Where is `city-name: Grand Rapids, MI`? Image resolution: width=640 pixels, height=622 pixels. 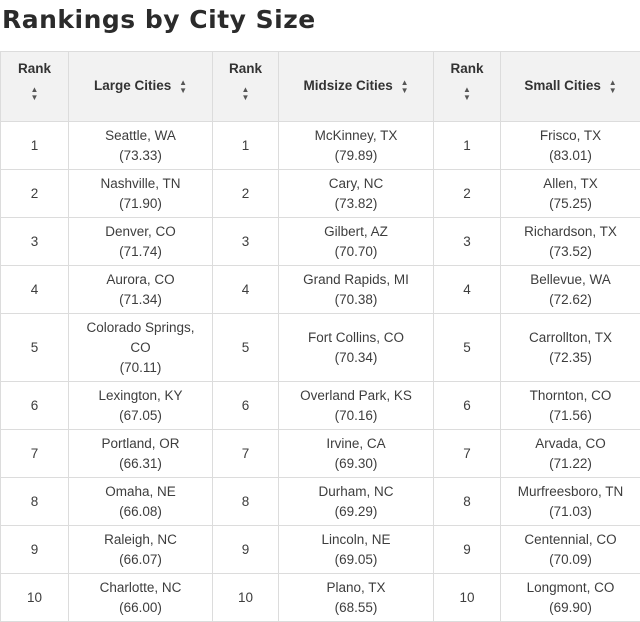 city-name: Grand Rapids, MI is located at coordinates (356, 280).